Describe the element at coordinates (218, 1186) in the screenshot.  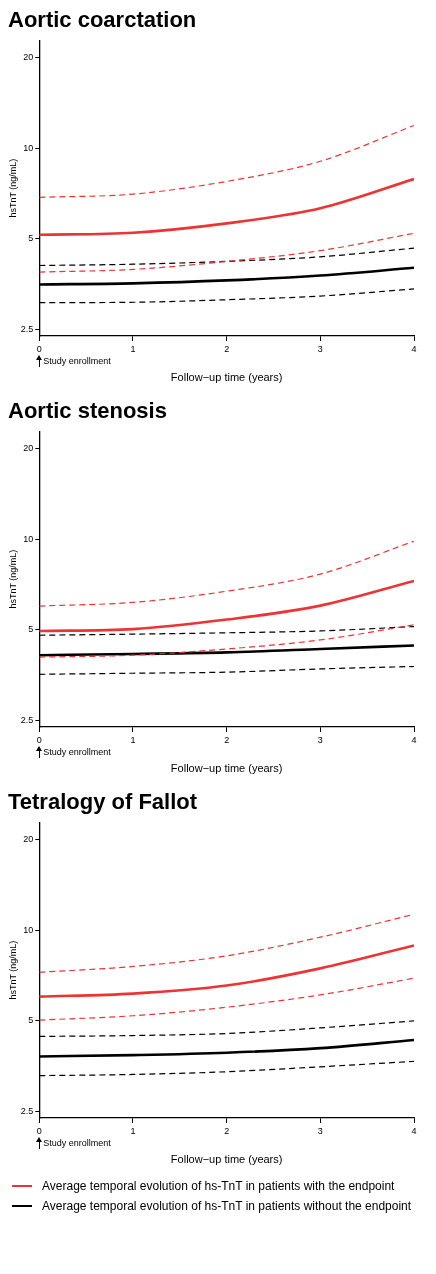
I see `legend-label: Average temporal evolution of hs-TnT in patients with the endpoint` at that location.